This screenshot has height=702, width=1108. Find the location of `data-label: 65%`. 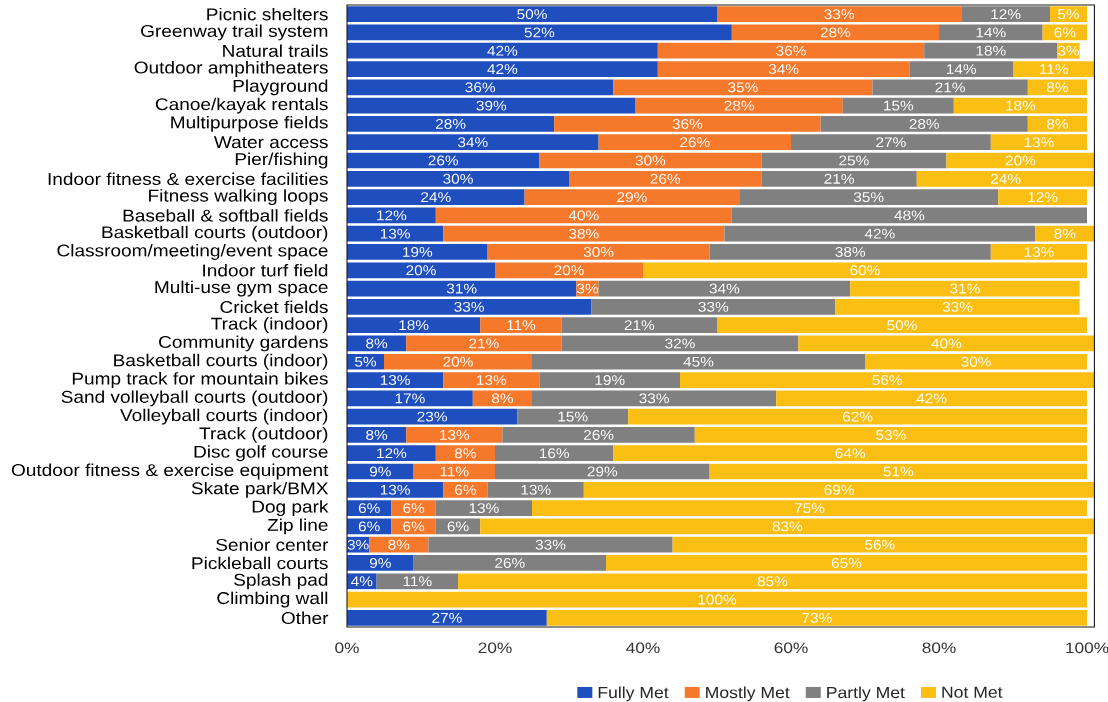

data-label: 65% is located at coordinates (846, 563).